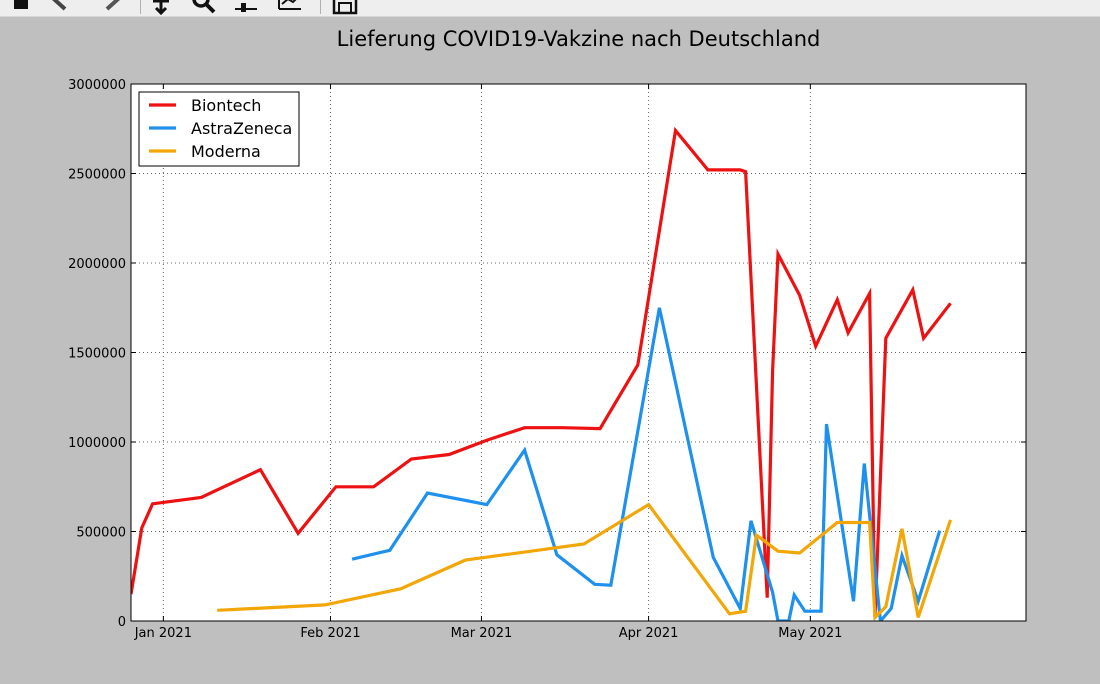 The image size is (1100, 684). Describe the element at coordinates (122, 622) in the screenshot. I see `y-tick-label: 0` at that location.